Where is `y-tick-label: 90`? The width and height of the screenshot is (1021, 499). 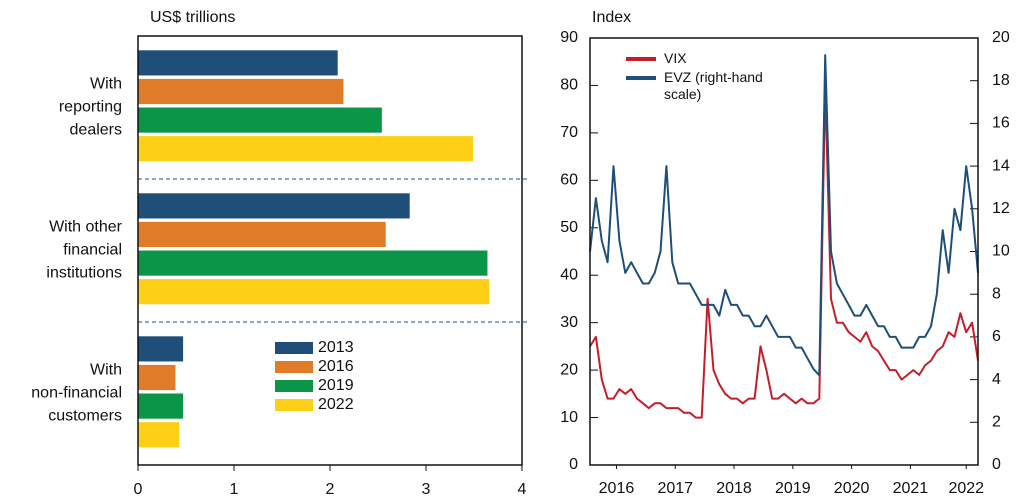 y-tick-label: 90 is located at coordinates (569, 37).